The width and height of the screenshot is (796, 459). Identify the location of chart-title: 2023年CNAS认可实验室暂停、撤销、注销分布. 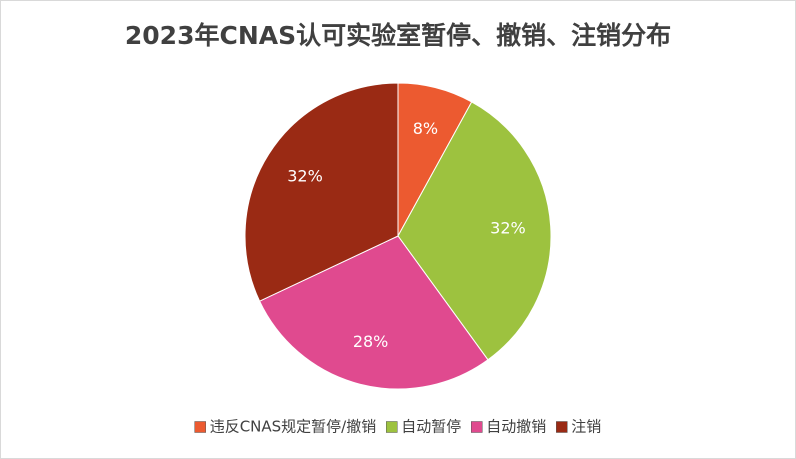
(398, 35).